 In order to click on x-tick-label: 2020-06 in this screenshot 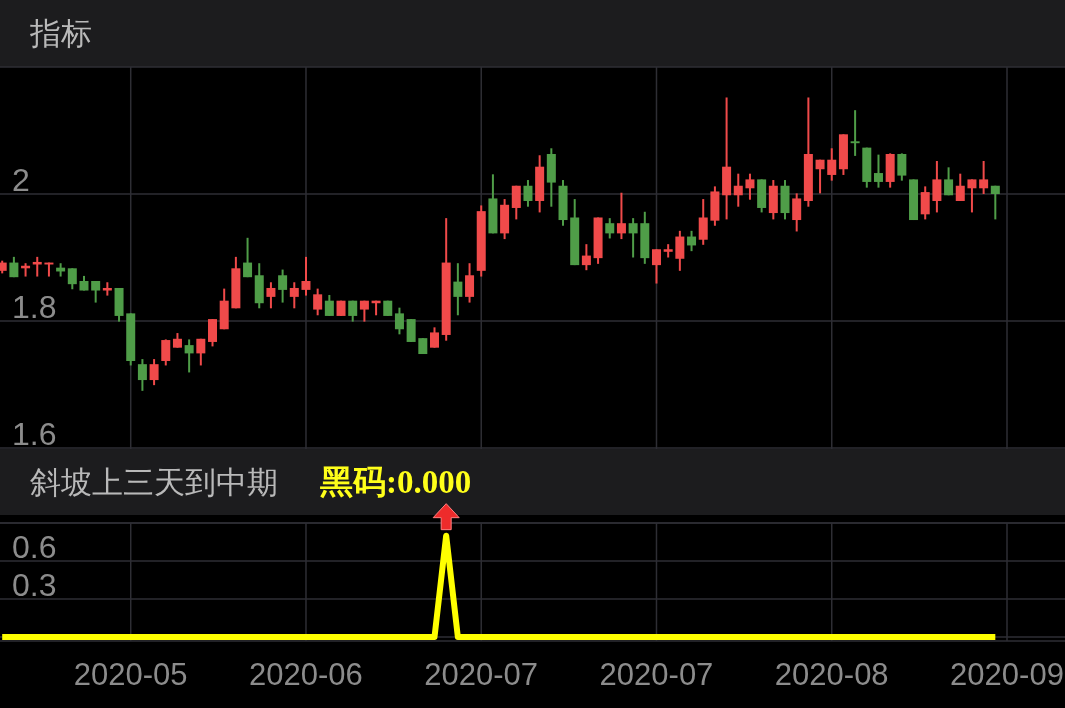, I will do `click(306, 674)`.